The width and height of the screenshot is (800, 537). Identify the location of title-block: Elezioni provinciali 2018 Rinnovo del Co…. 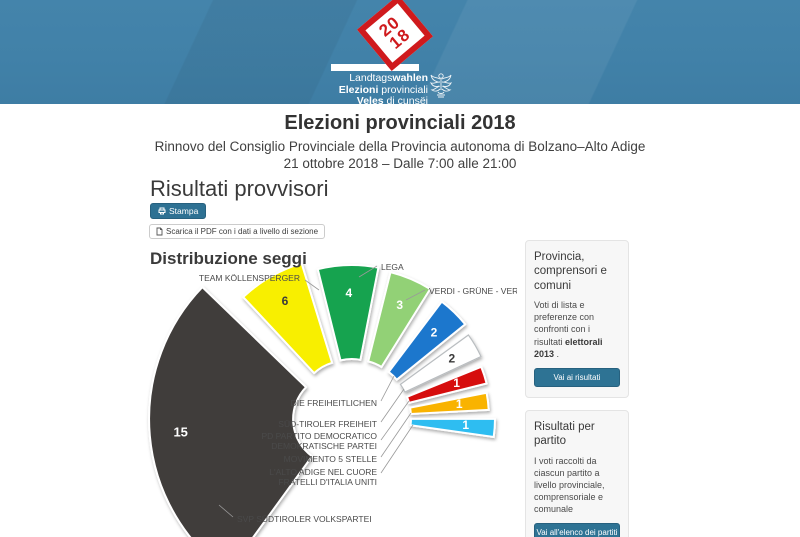
(400, 141).